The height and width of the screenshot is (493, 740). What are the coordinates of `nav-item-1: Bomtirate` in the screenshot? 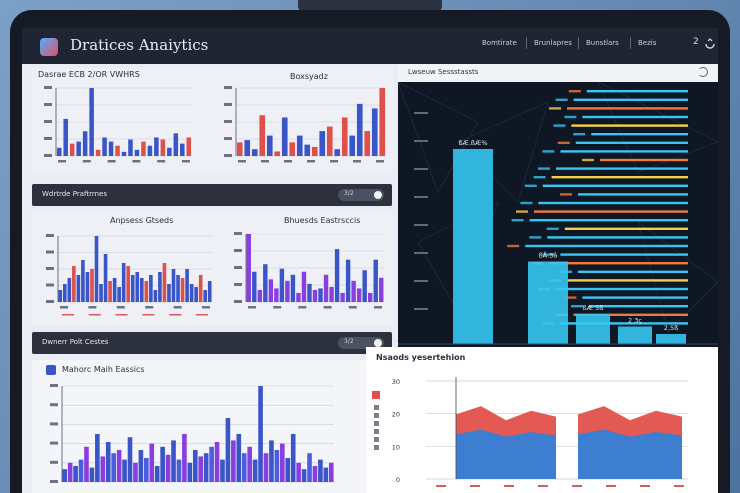 It's located at (499, 43).